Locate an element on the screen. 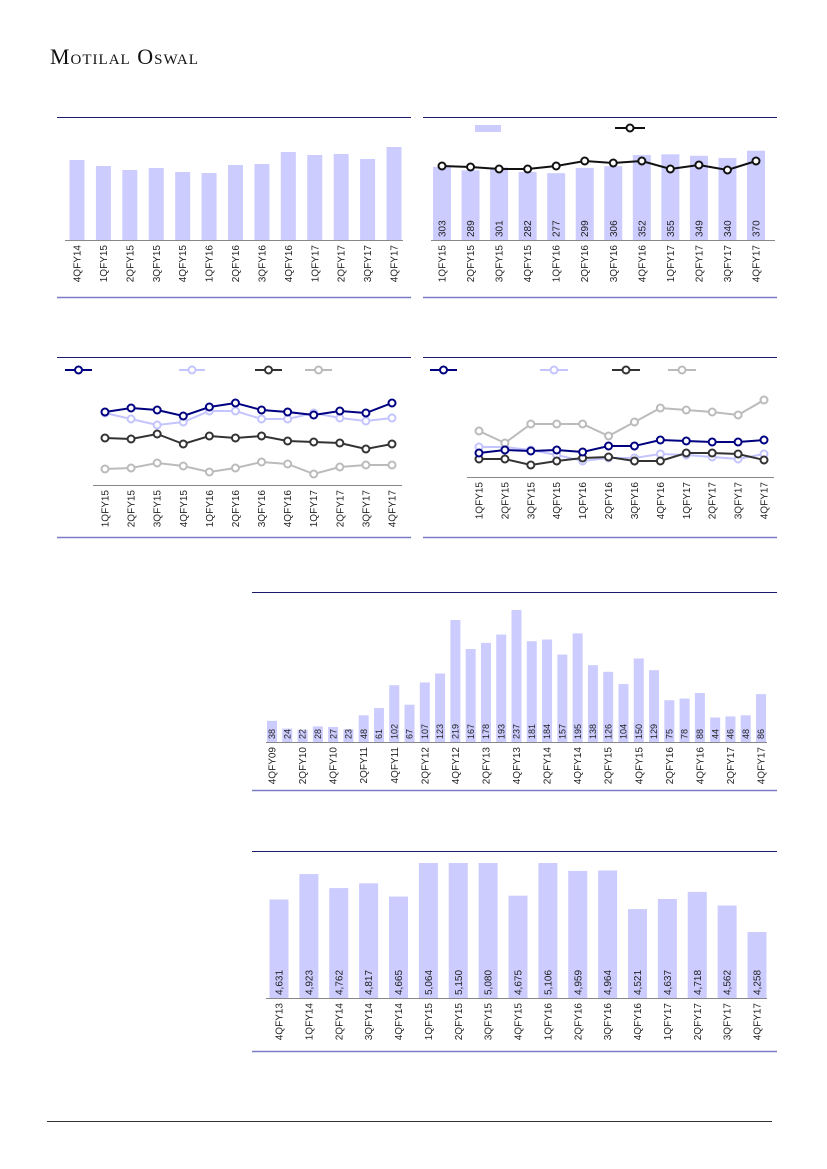  bar-data-label: 303 is located at coordinates (443, 228).